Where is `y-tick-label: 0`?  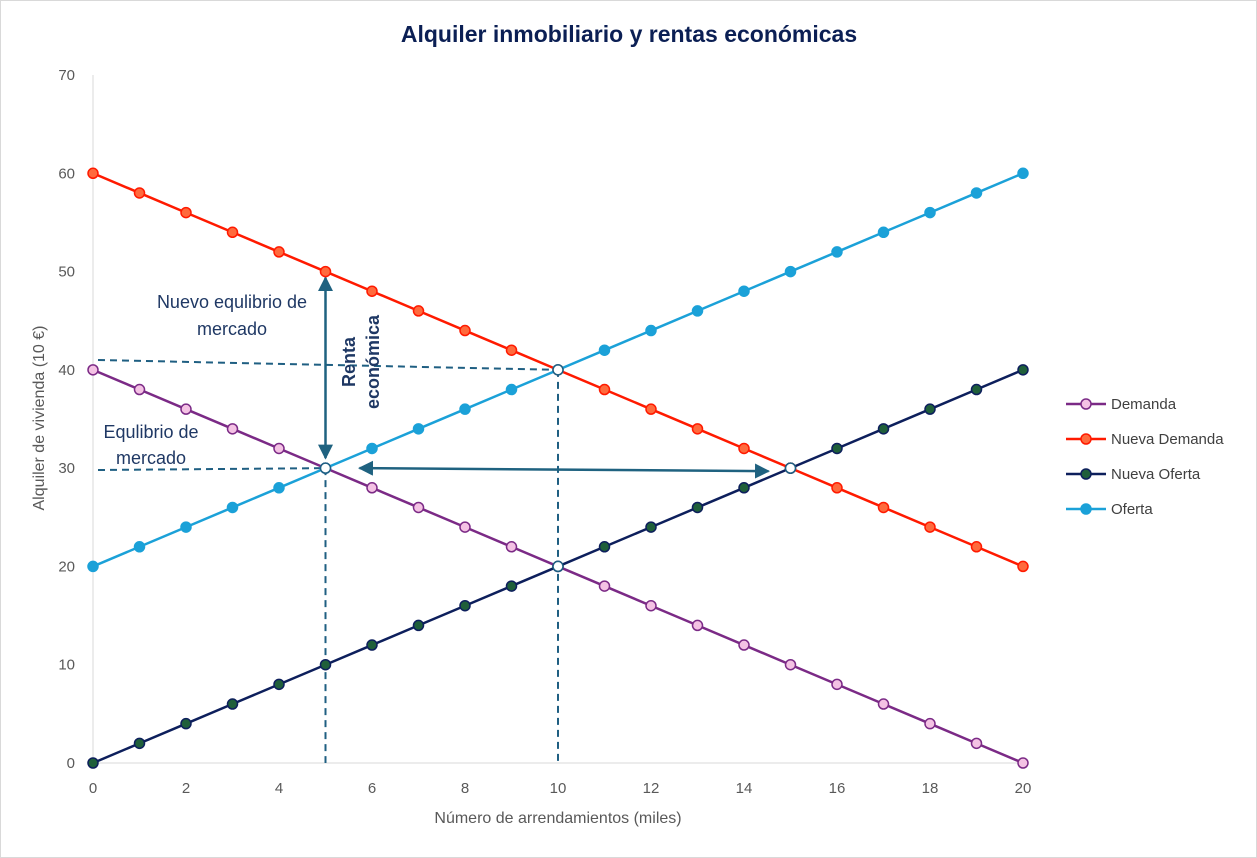 y-tick-label: 0 is located at coordinates (71, 763).